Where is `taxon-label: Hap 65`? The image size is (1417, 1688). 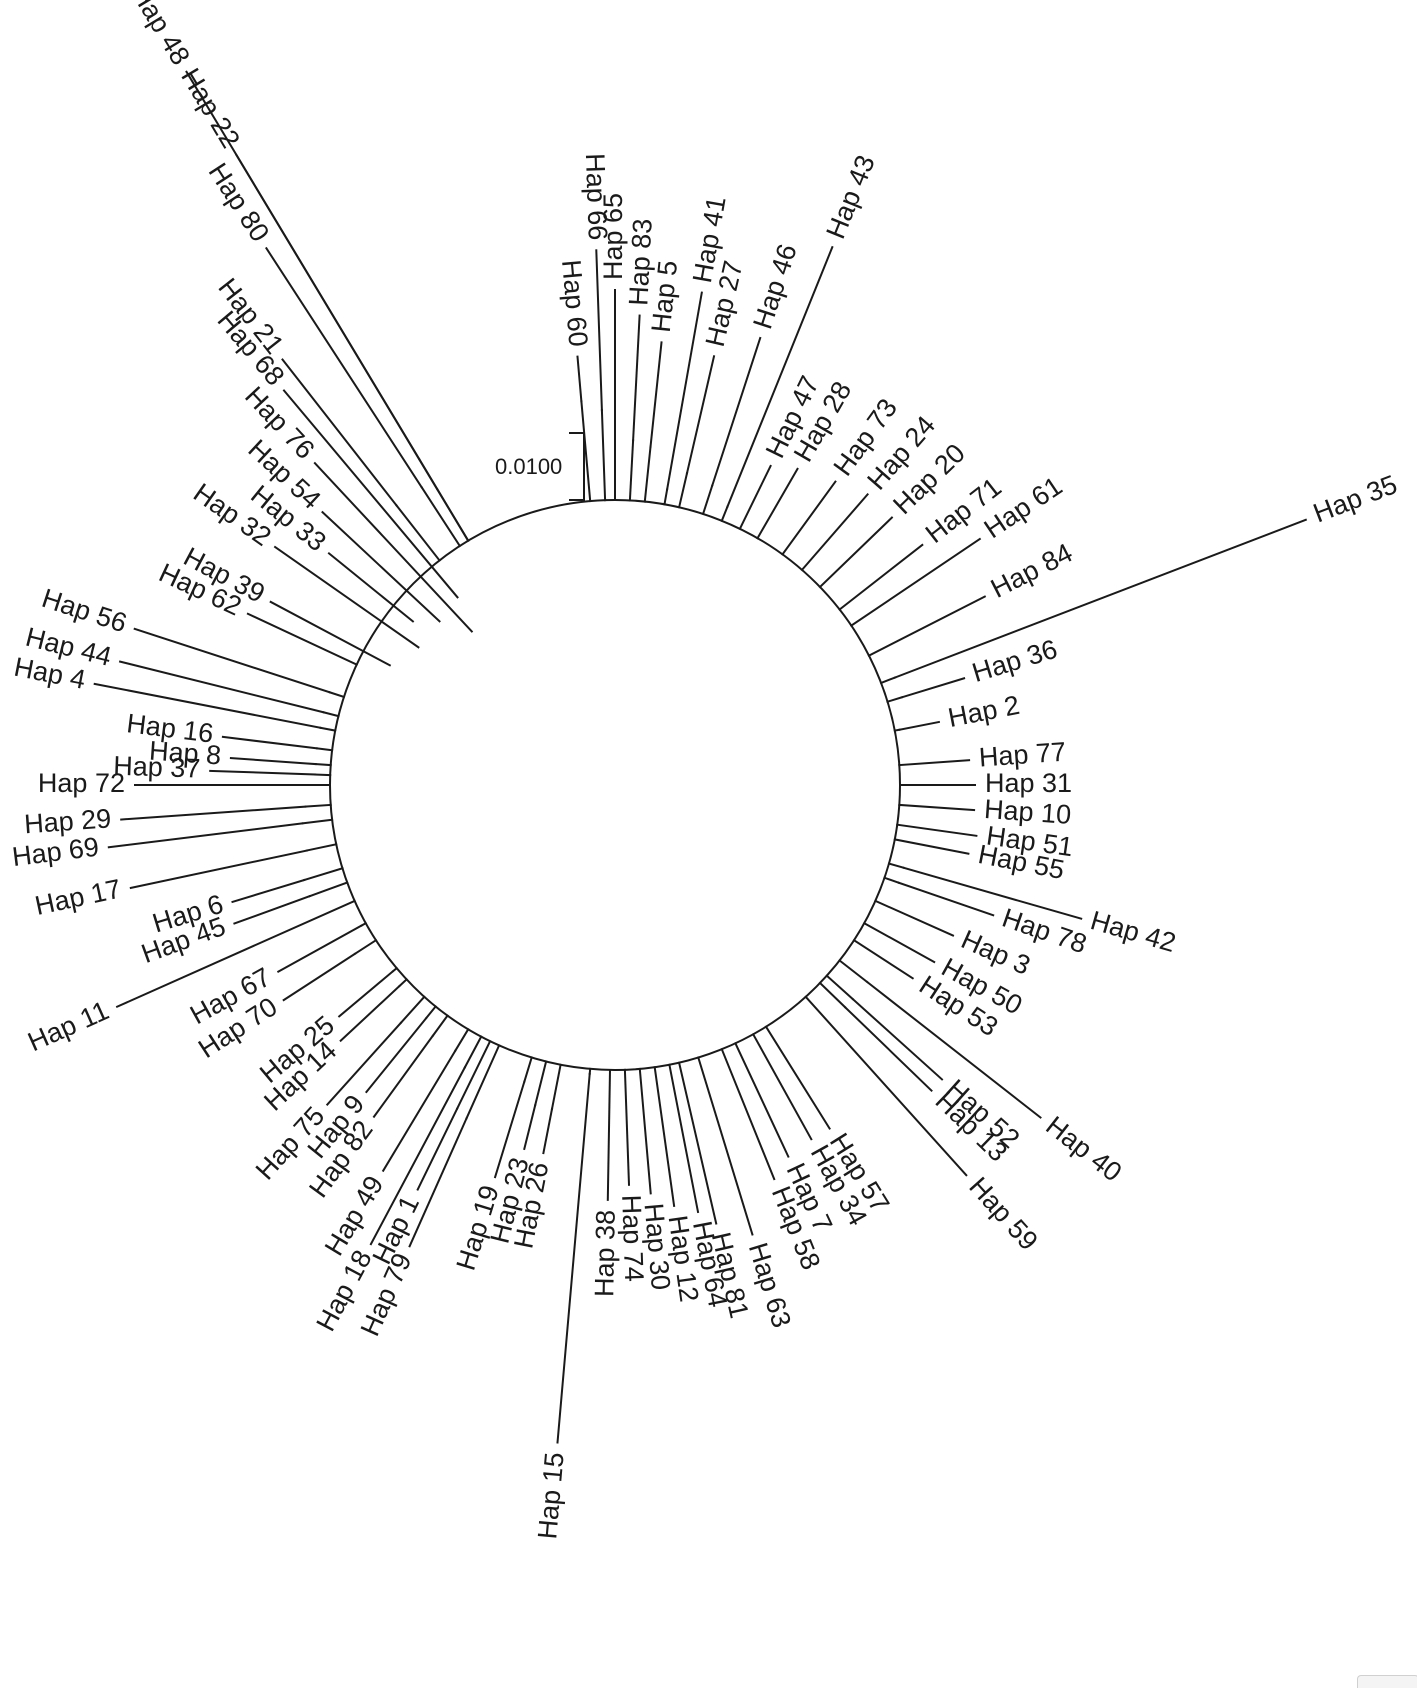
taxon-label: Hap 65 is located at coordinates (613, 236).